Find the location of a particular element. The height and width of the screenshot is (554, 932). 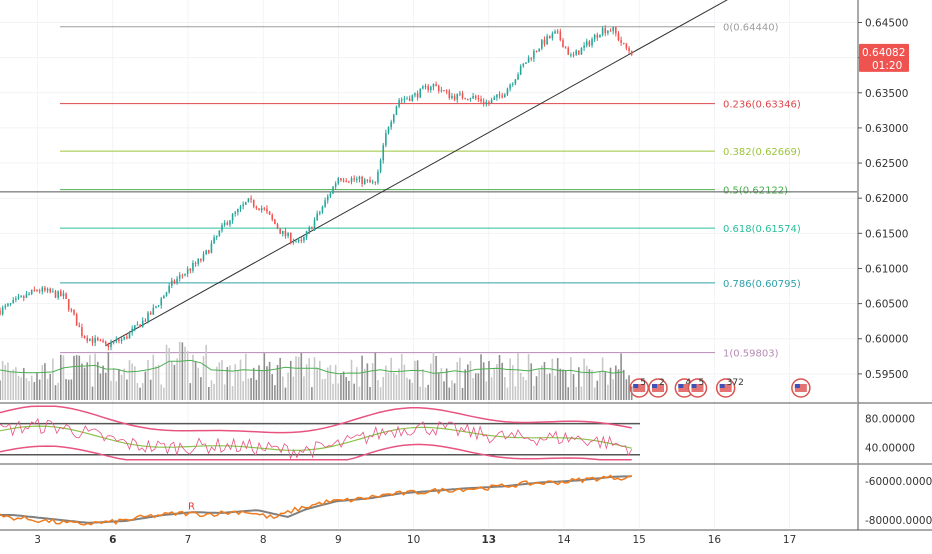

time-tick-label: 16 is located at coordinates (715, 540).